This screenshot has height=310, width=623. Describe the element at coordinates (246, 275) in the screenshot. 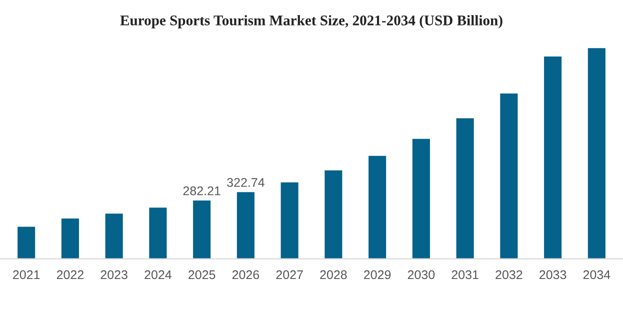

I see `x-tick-label: 2026` at that location.